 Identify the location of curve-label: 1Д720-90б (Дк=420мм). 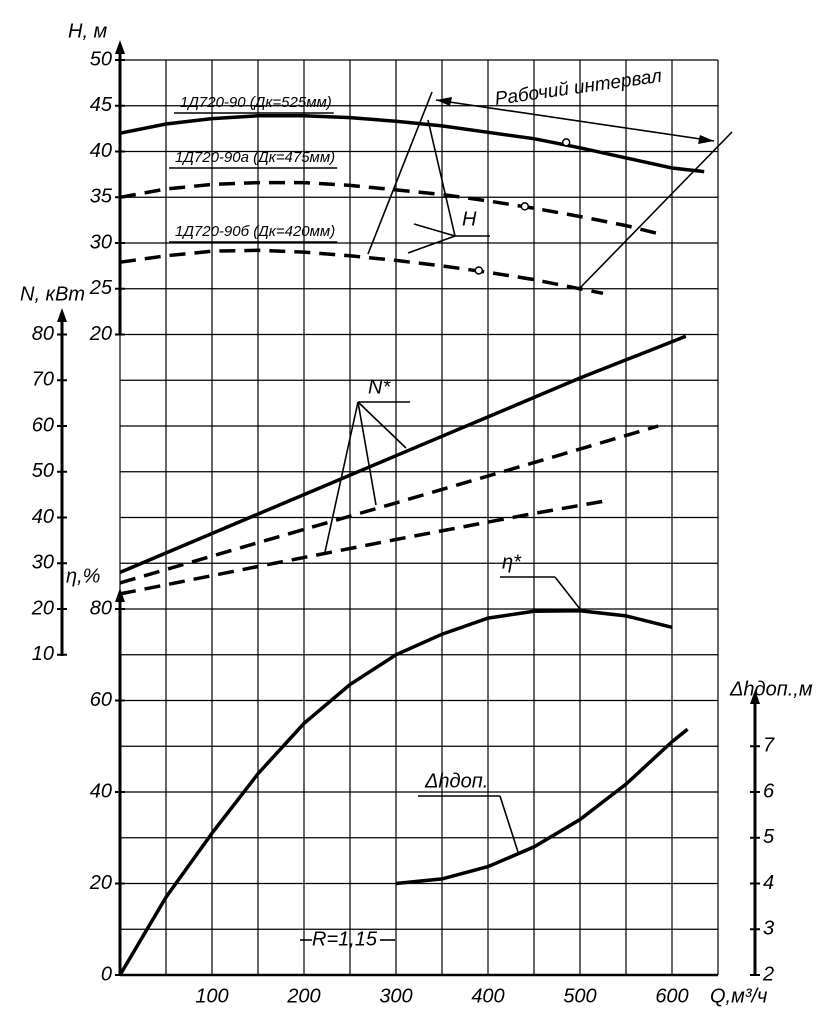
(255, 231).